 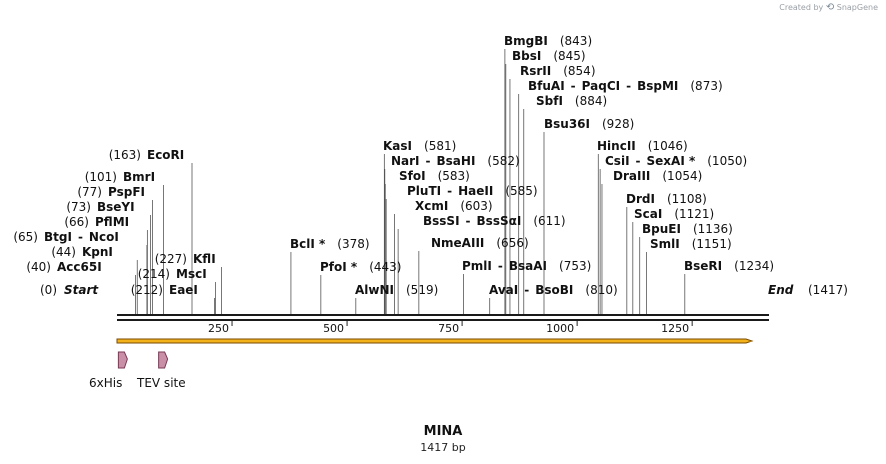 I want to click on site-name: BsoBI, so click(x=554, y=290).